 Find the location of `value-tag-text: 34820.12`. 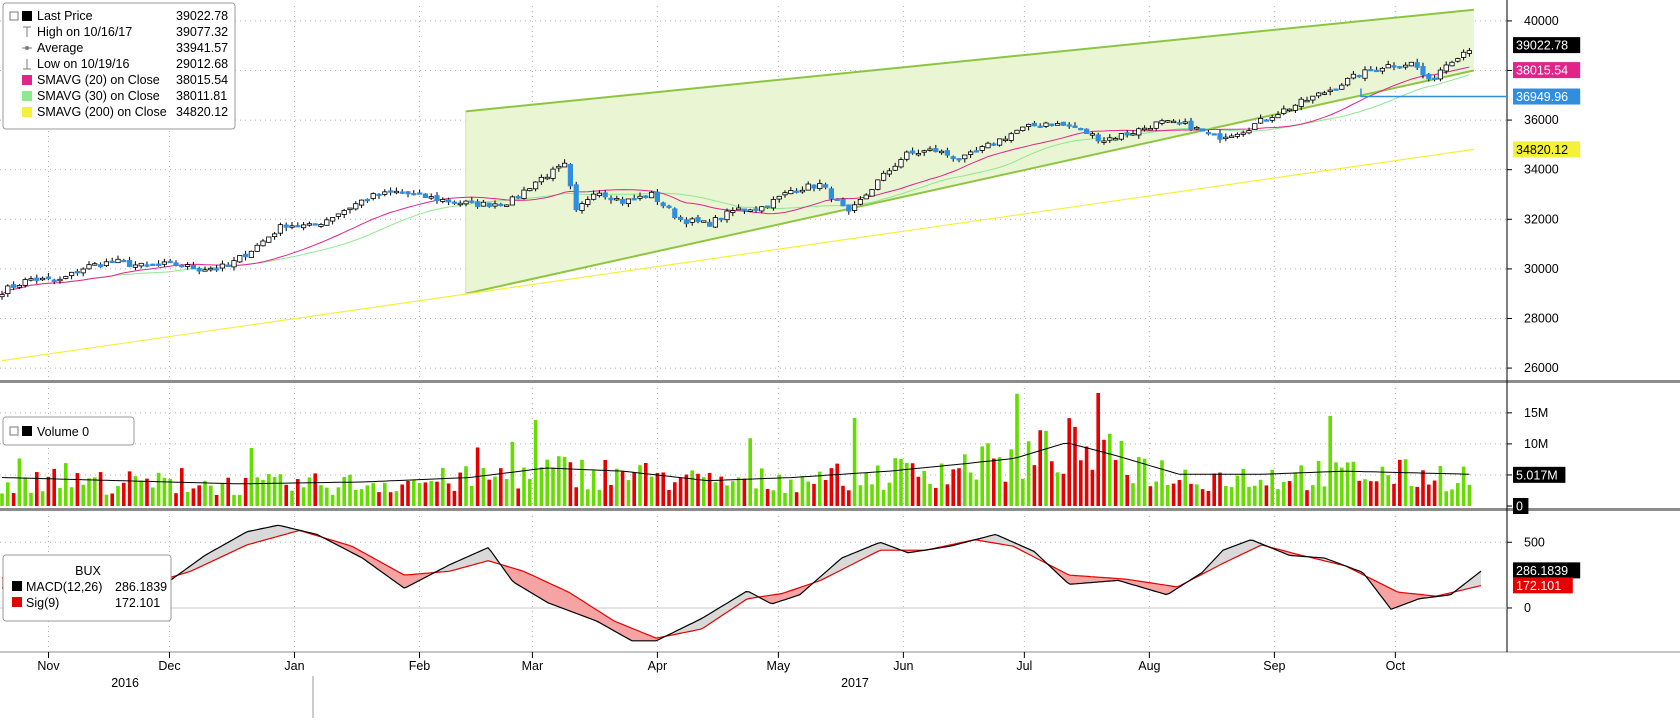

value-tag-text: 34820.12 is located at coordinates (1542, 150).